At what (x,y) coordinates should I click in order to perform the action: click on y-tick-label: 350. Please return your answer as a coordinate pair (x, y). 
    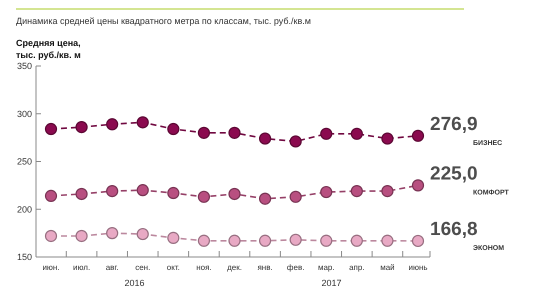
    Looking at the image, I should click on (24, 66).